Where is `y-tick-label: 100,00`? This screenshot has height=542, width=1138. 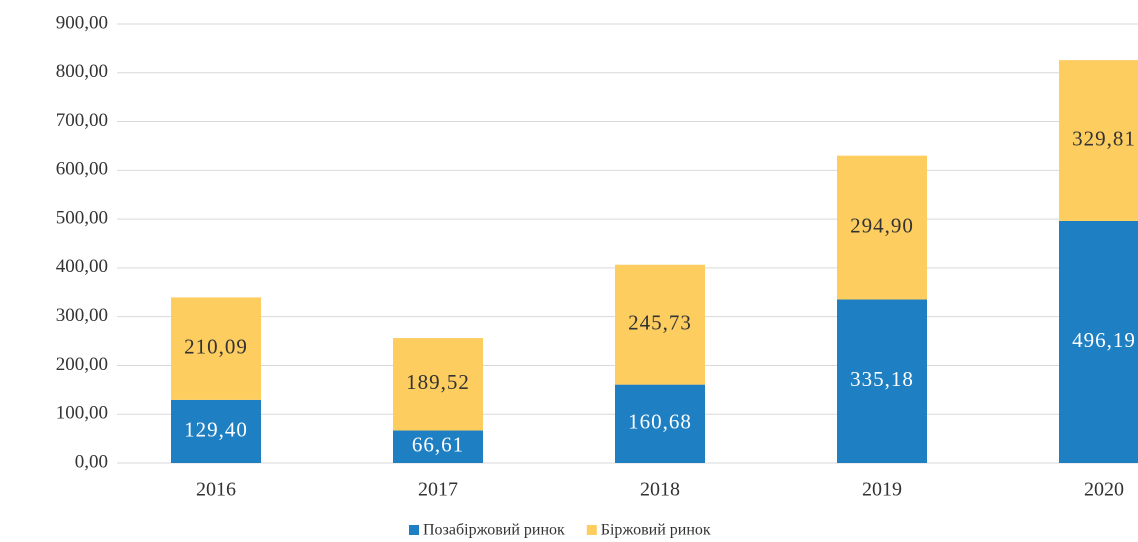
y-tick-label: 100,00 is located at coordinates (82, 413).